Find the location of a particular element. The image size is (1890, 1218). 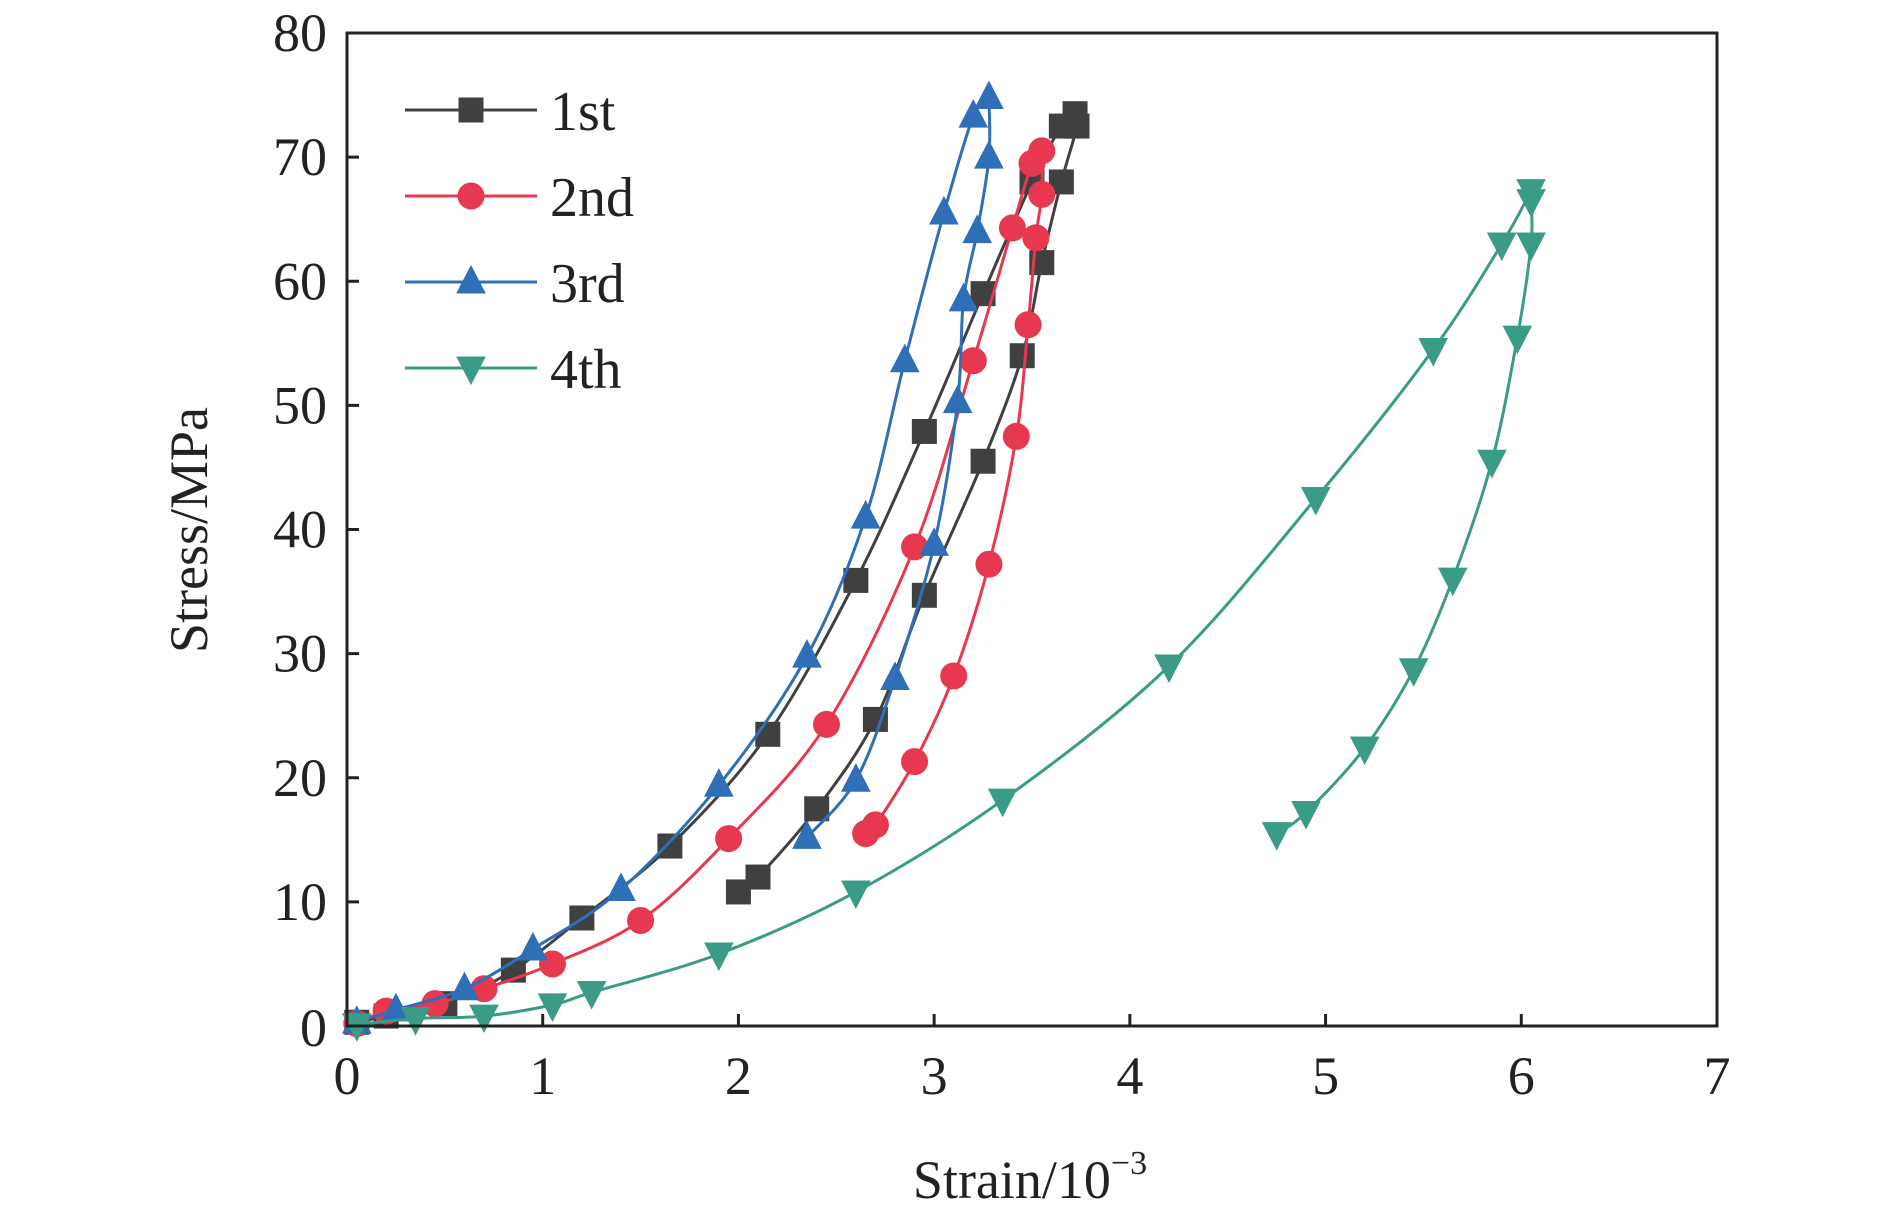

legend-label: 1st is located at coordinates (583, 112).